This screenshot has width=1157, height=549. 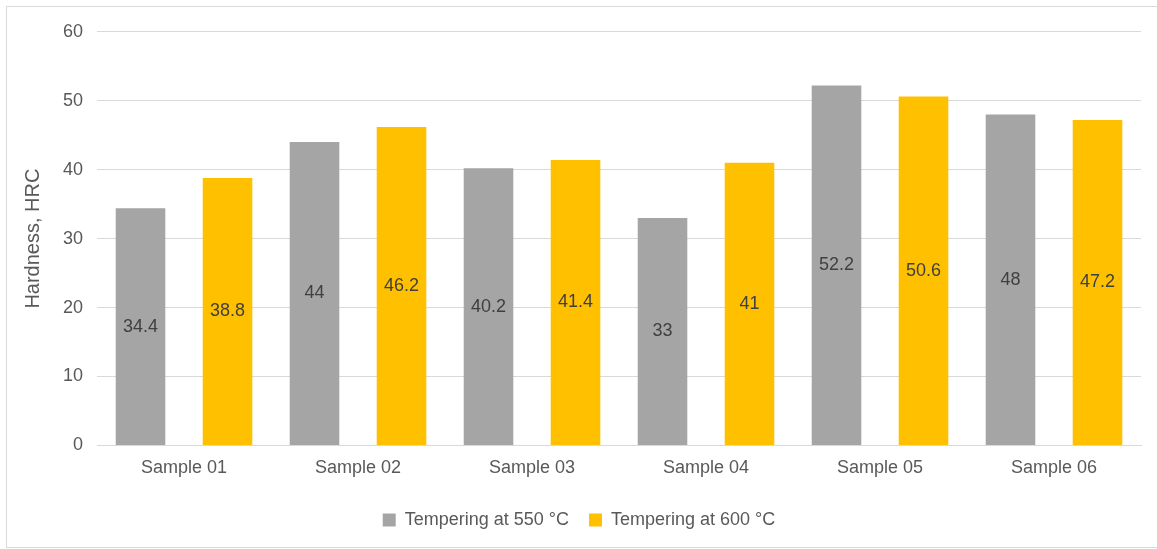 I want to click on data-label: 47.2, so click(x=1097, y=281).